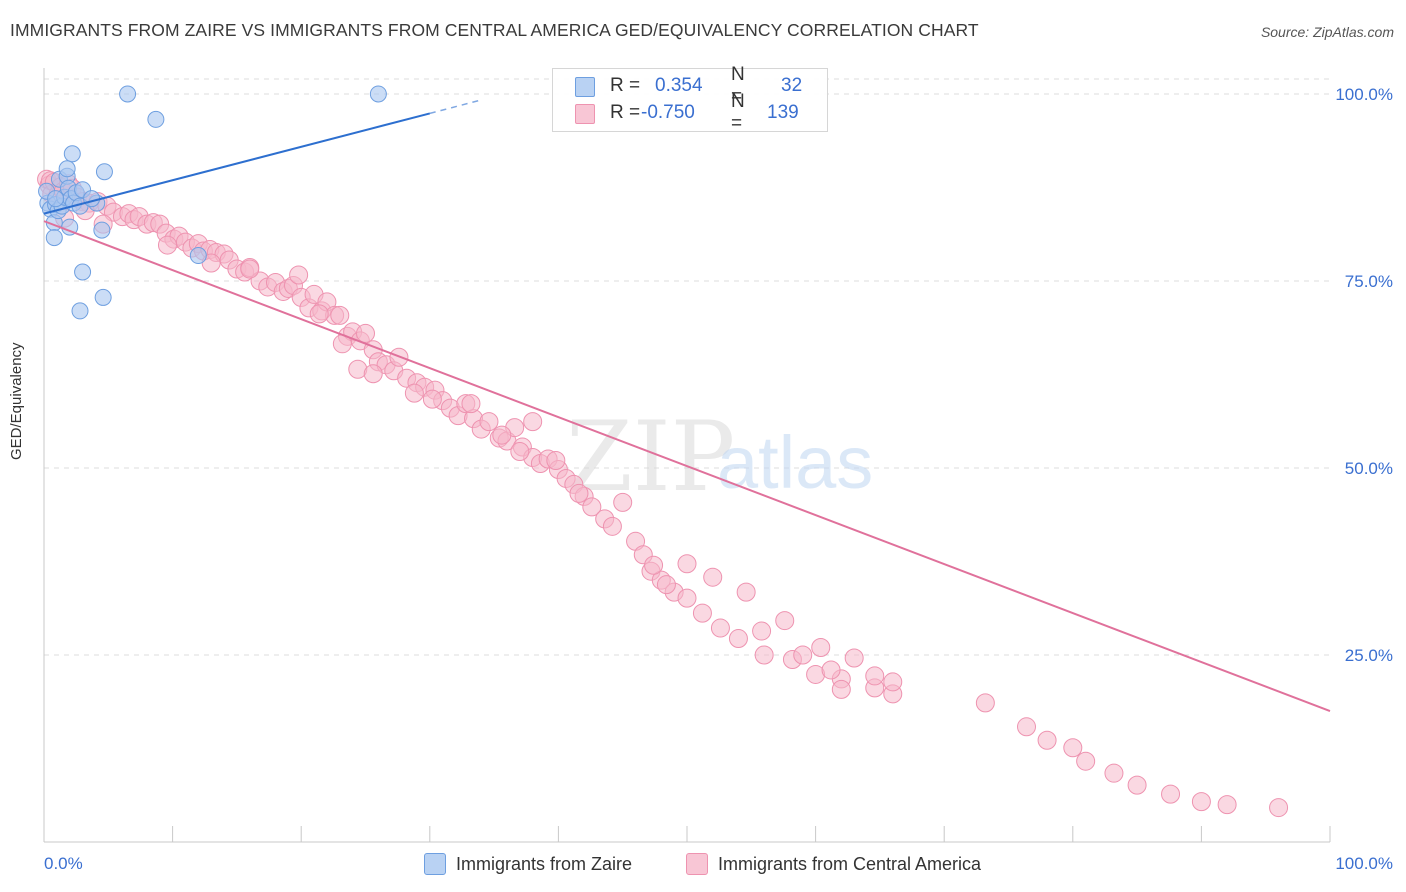 This screenshot has width=1406, height=892. I want to click on legend-item-central-america: Immigrants from Central America, so click(833, 864).